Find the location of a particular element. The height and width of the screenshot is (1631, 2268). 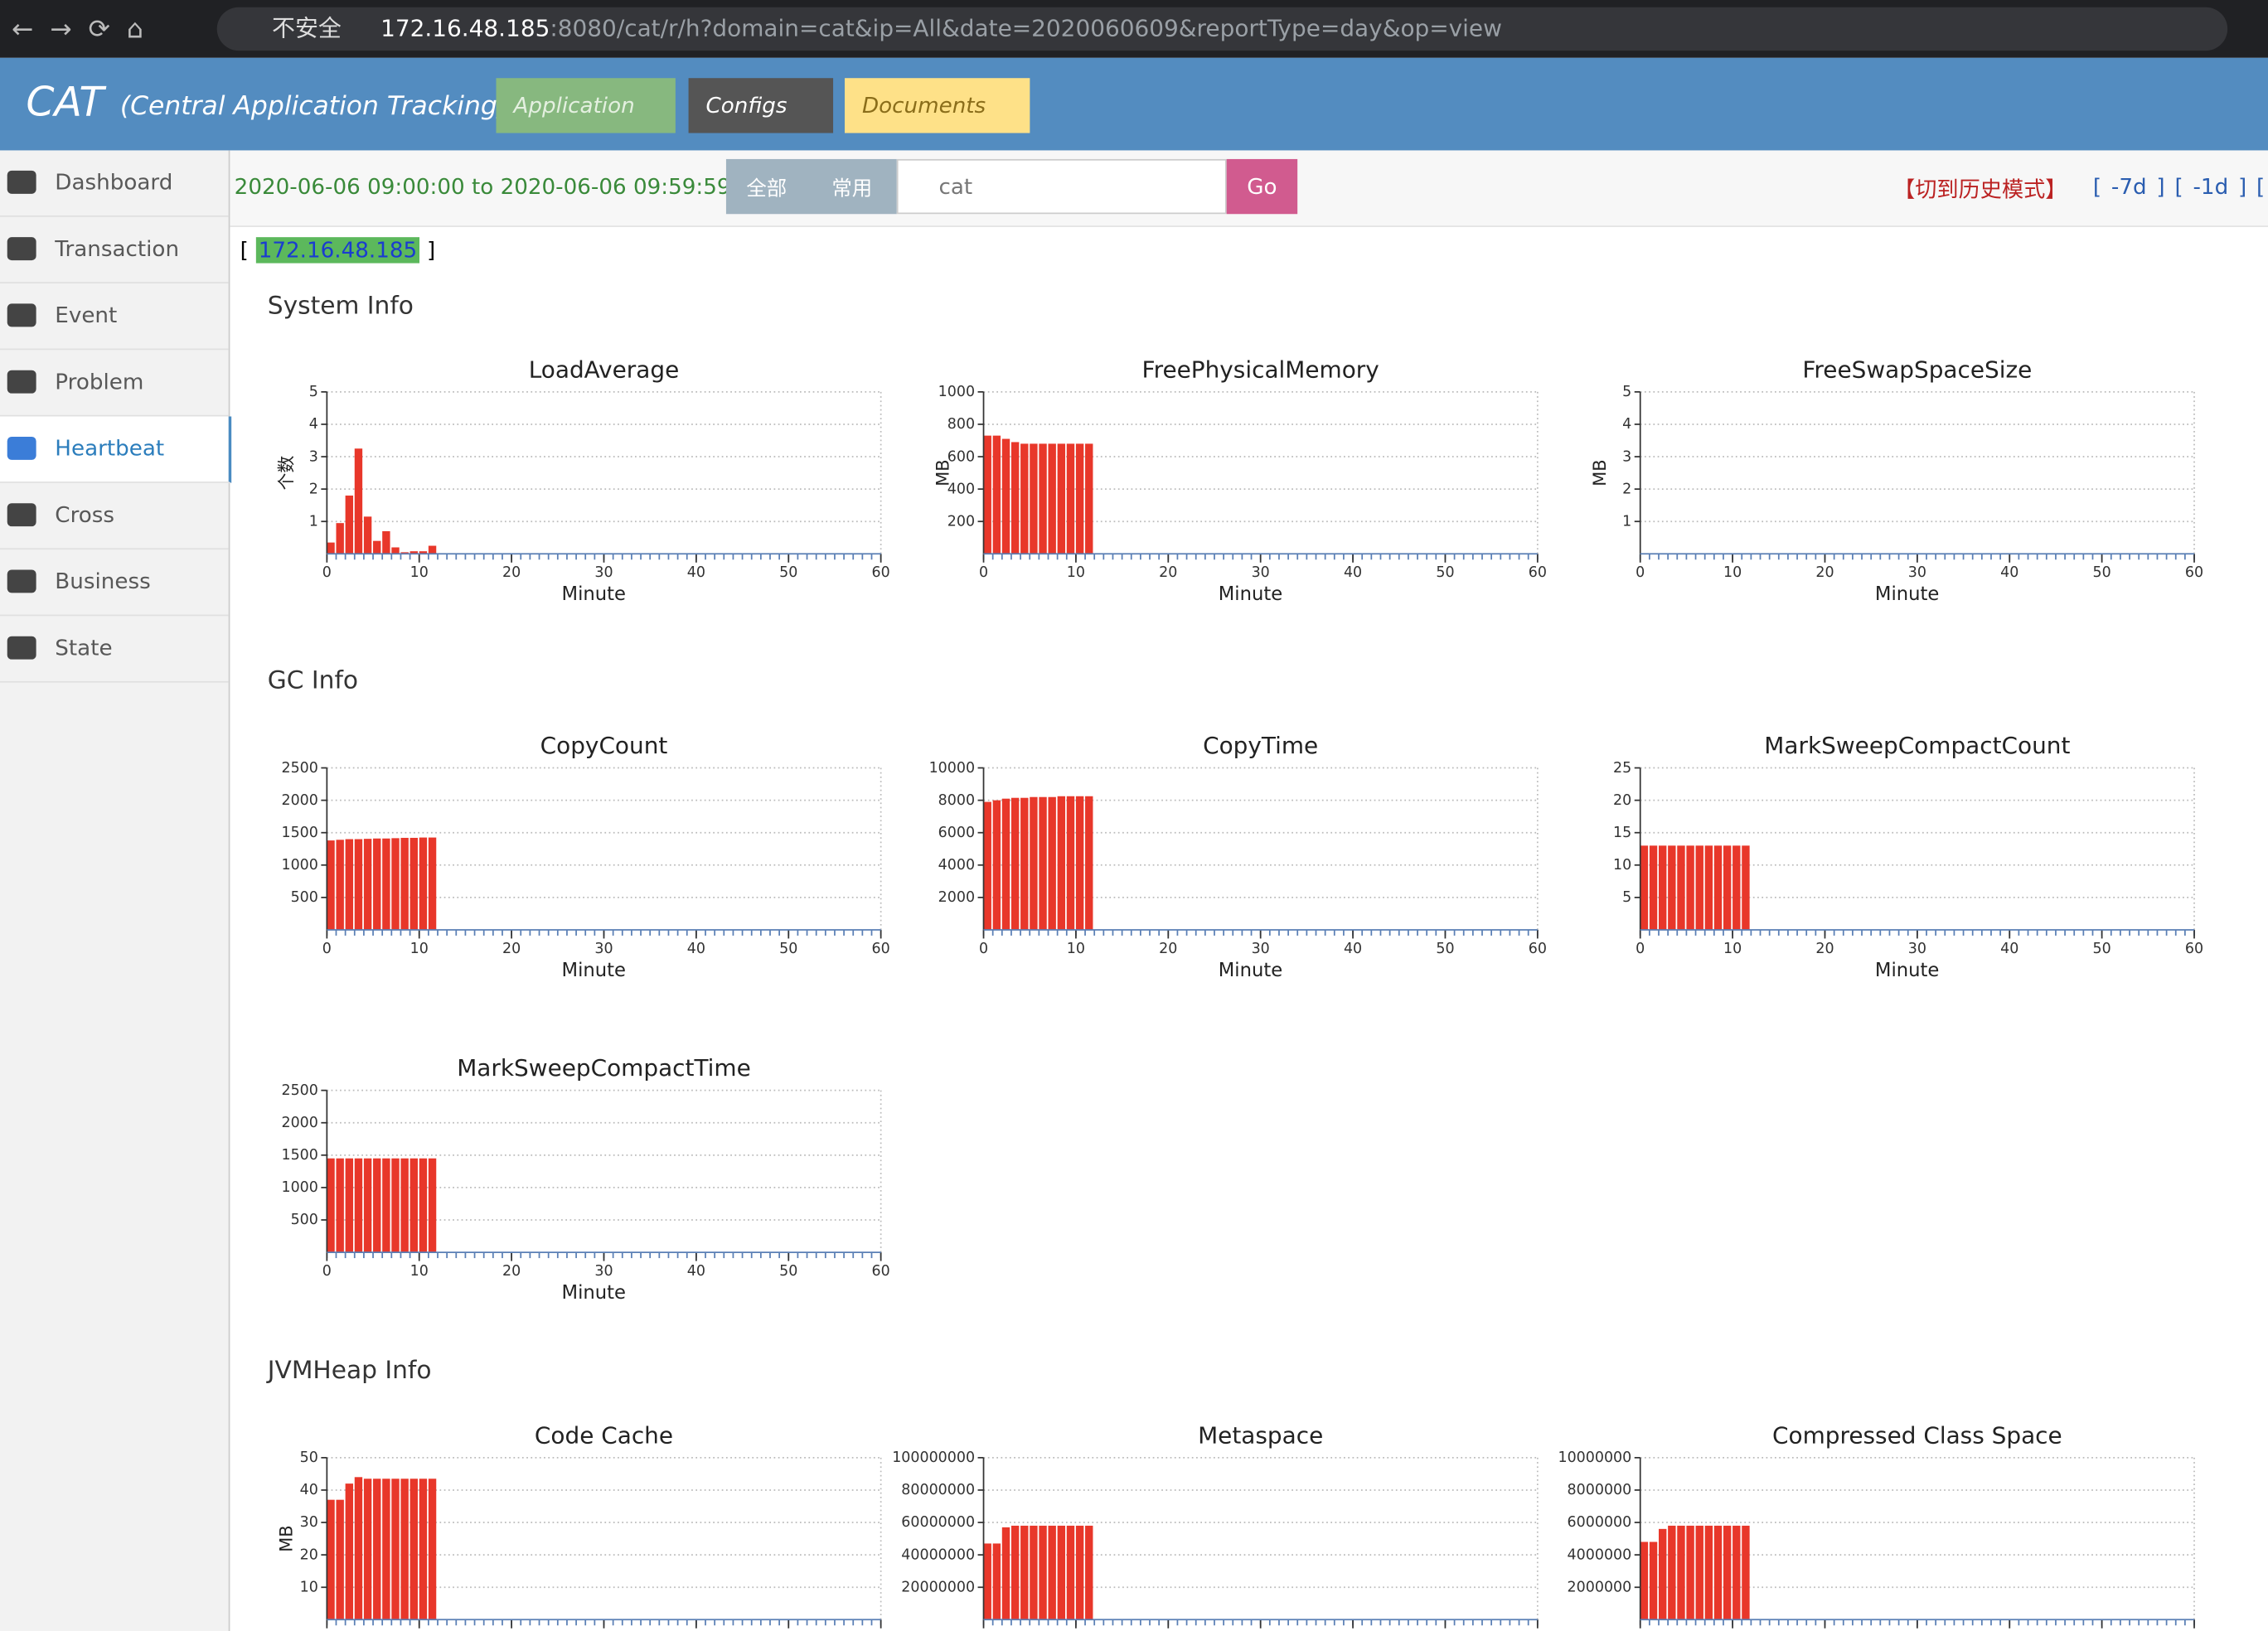

tab: 常用 is located at coordinates (852, 189).